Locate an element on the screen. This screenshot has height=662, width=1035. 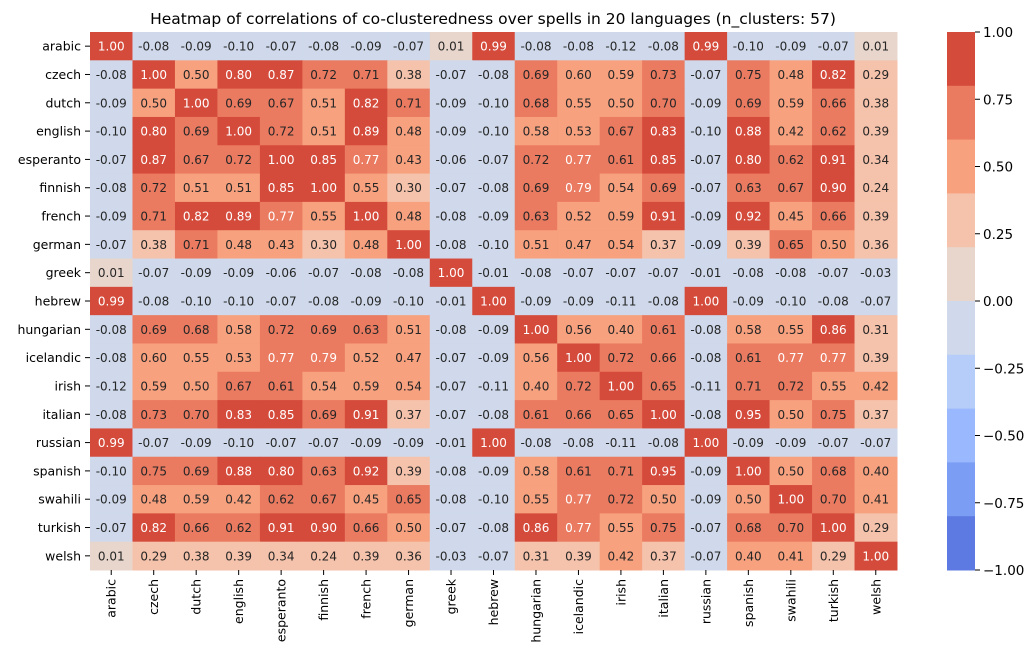
heatmap-cell-czech-english is located at coordinates (239, 75).